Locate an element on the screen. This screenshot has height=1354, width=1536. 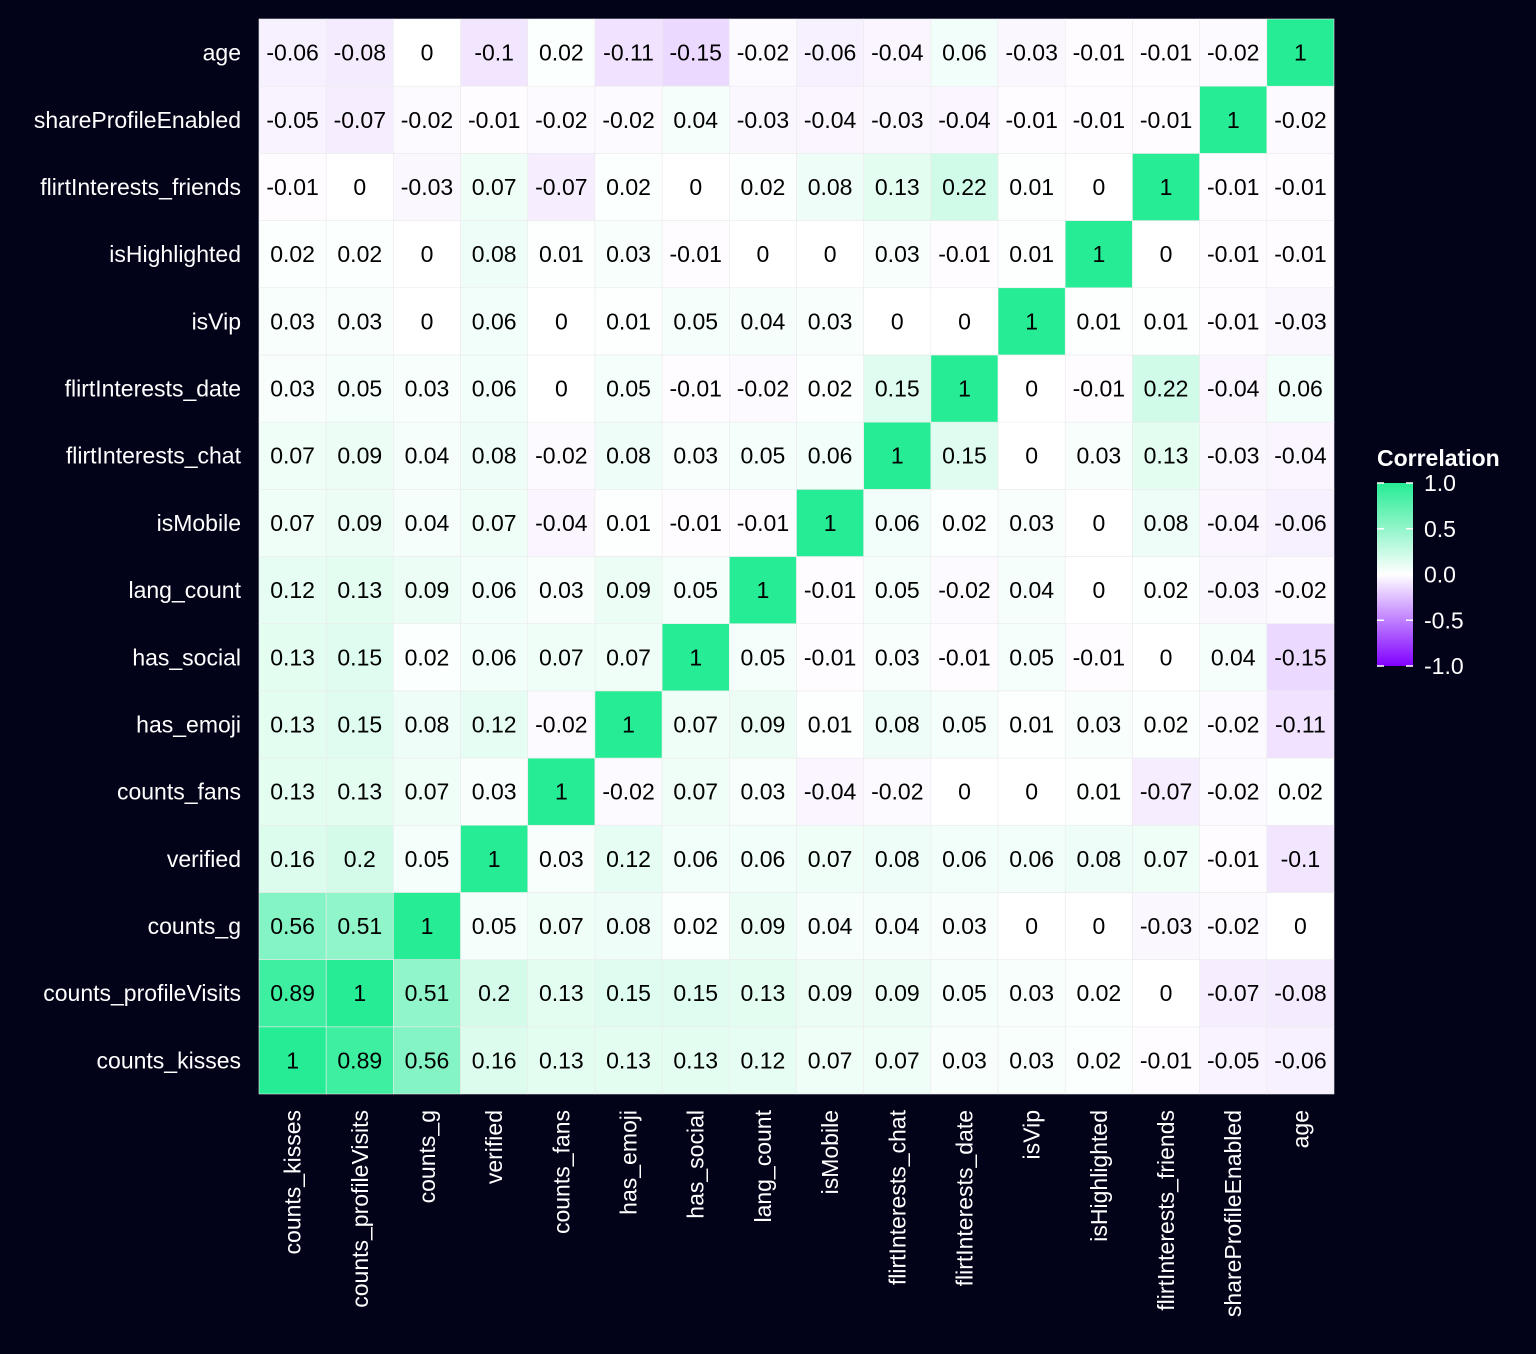
cell-value-label: 0.04 is located at coordinates (897, 926).